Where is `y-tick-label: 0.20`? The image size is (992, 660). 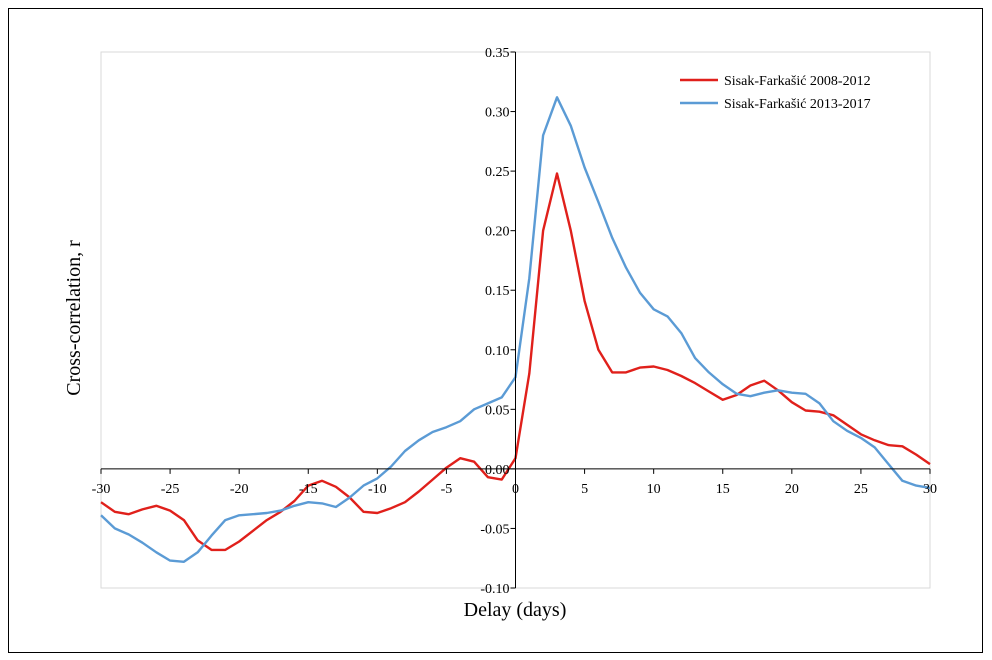 y-tick-label: 0.20 is located at coordinates (497, 232).